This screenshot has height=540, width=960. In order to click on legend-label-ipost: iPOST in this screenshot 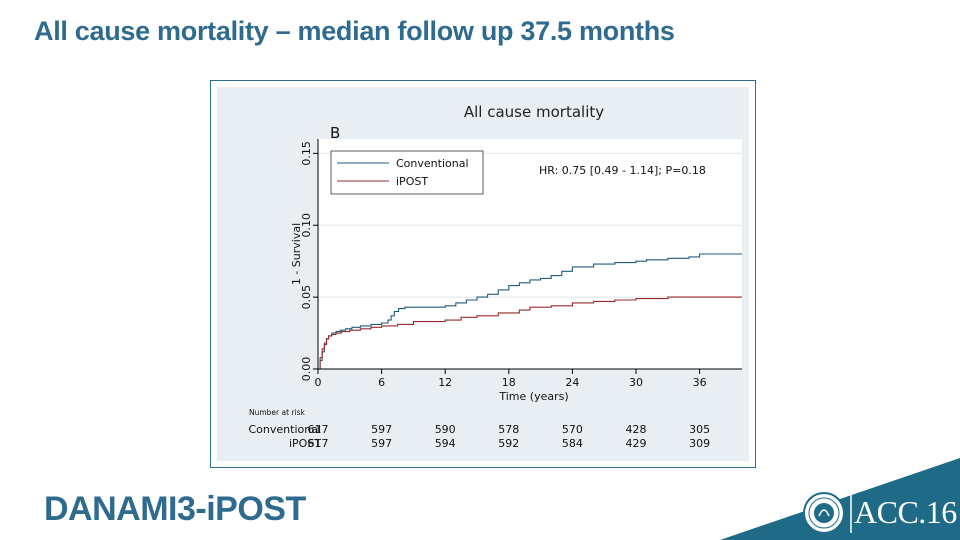, I will do `click(412, 181)`.